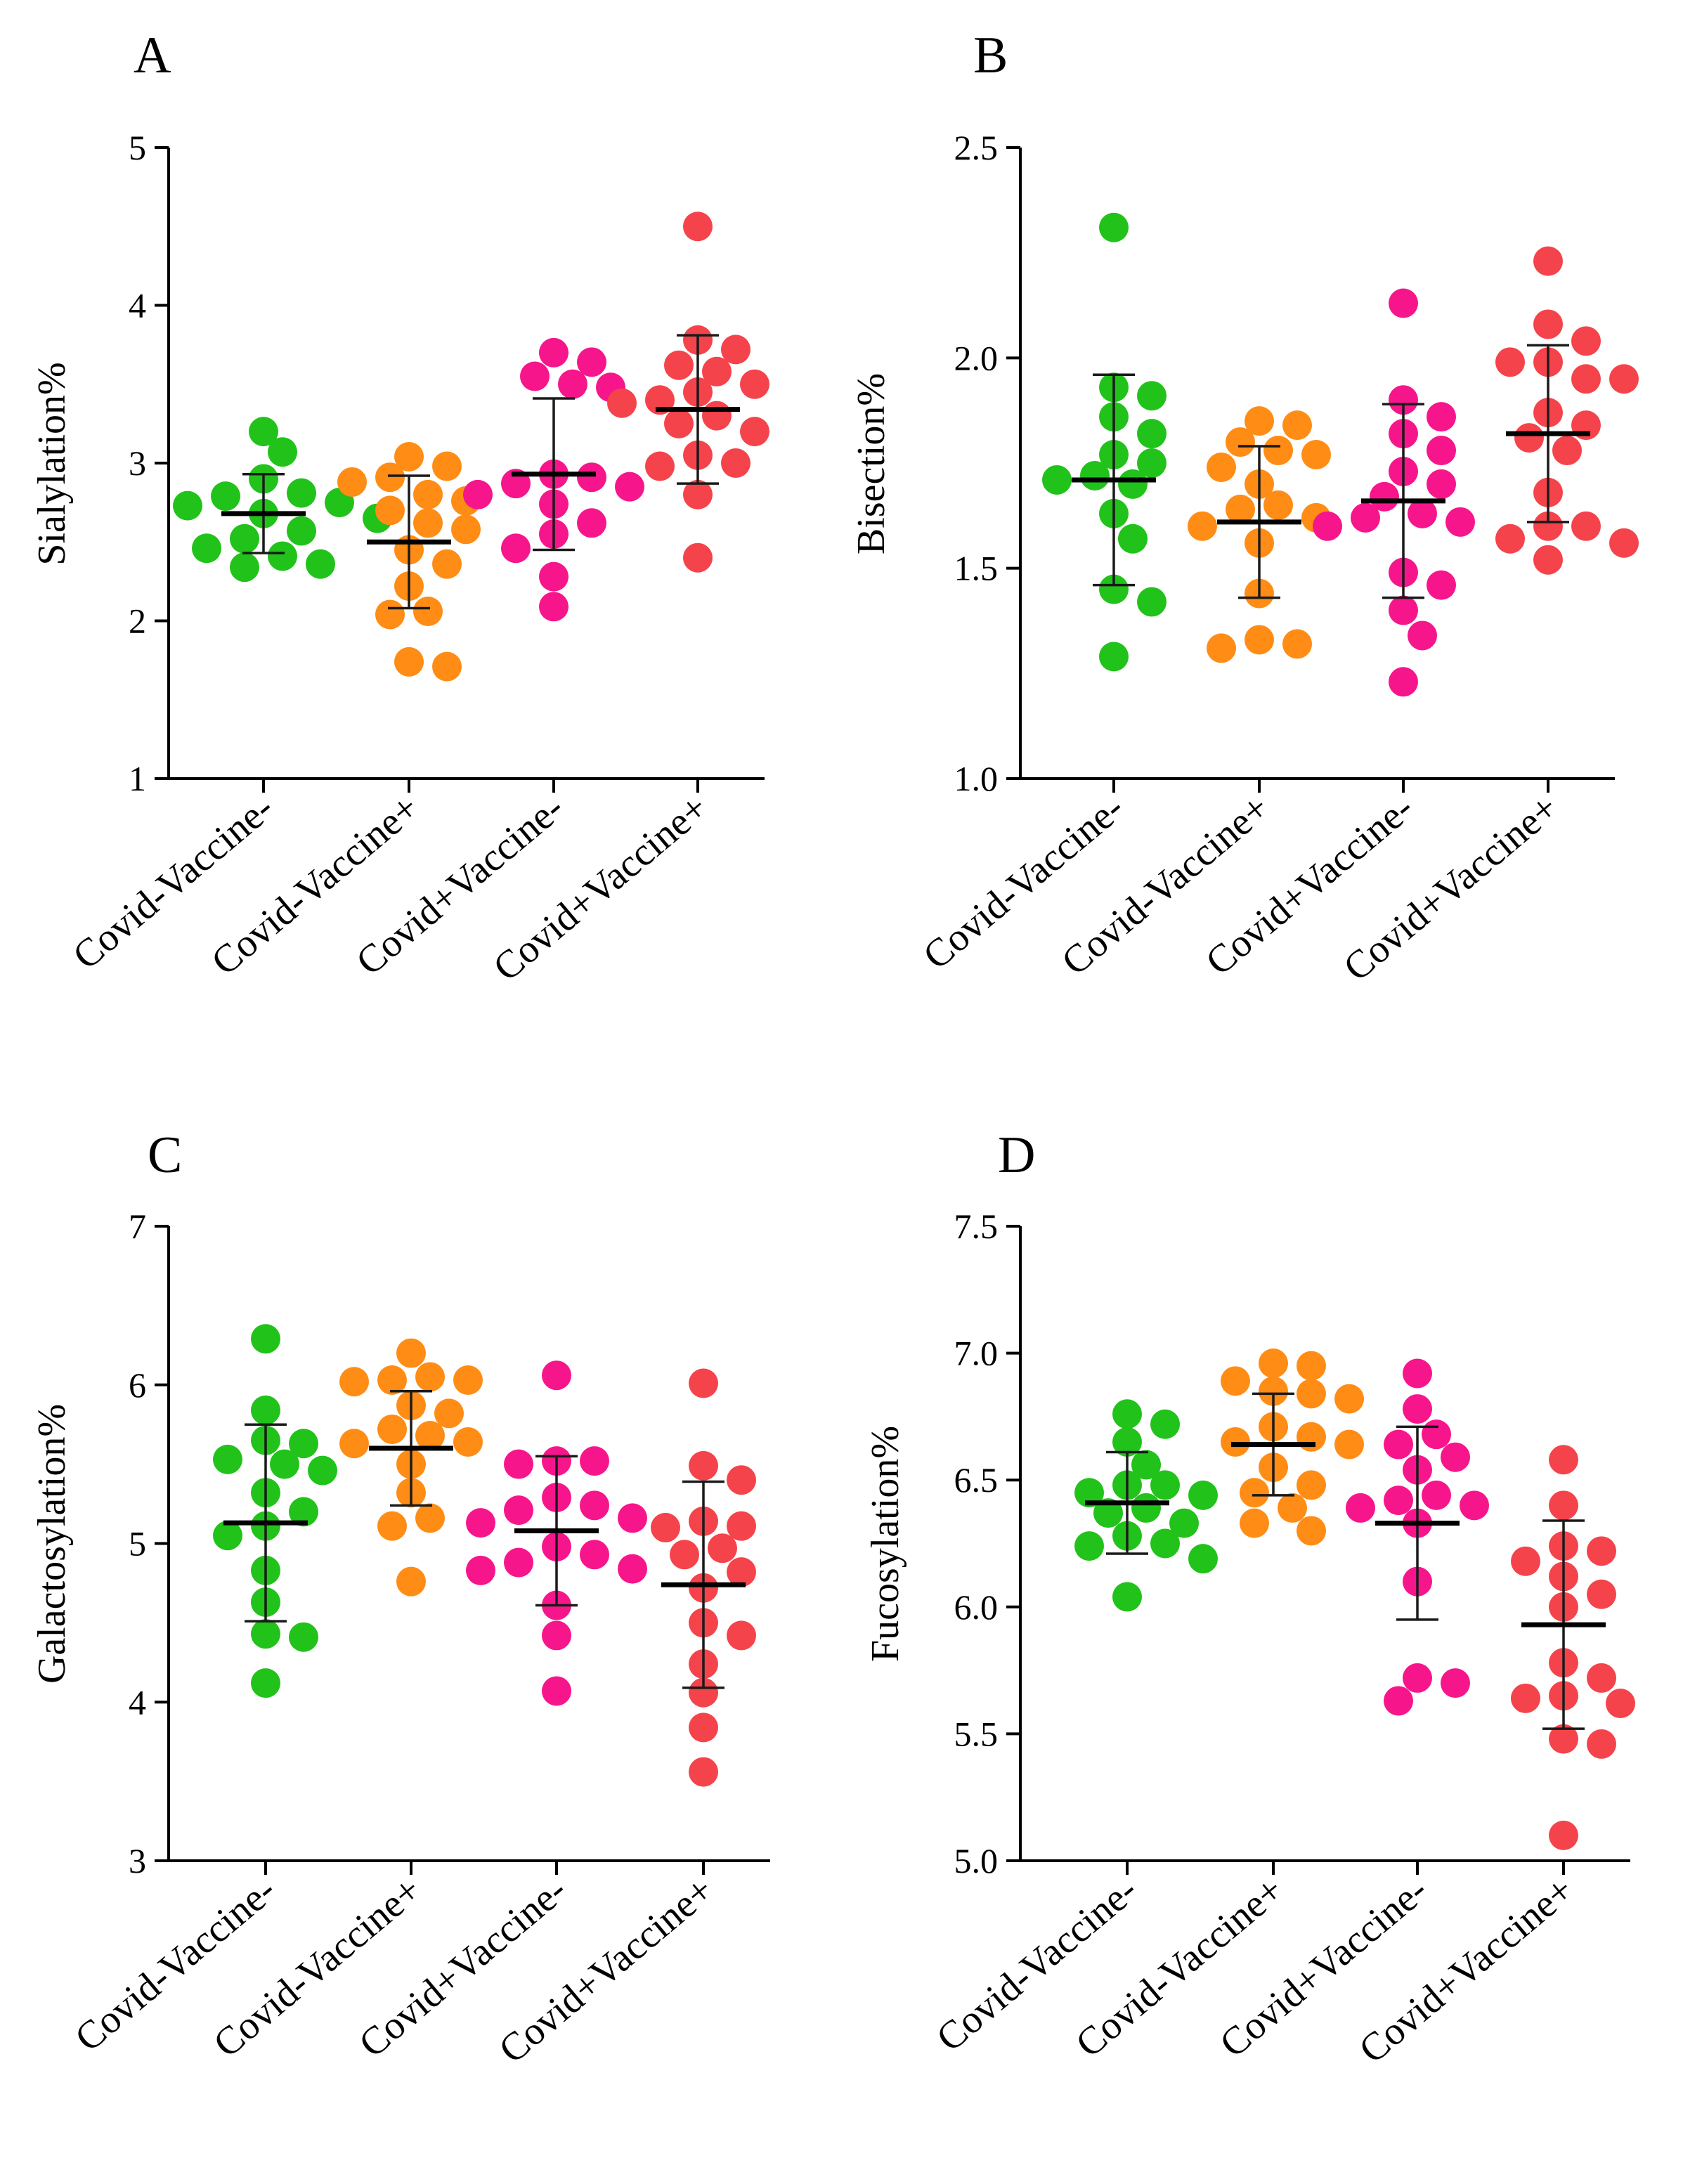  I want to click on panel-letter: D, so click(1016, 1155).